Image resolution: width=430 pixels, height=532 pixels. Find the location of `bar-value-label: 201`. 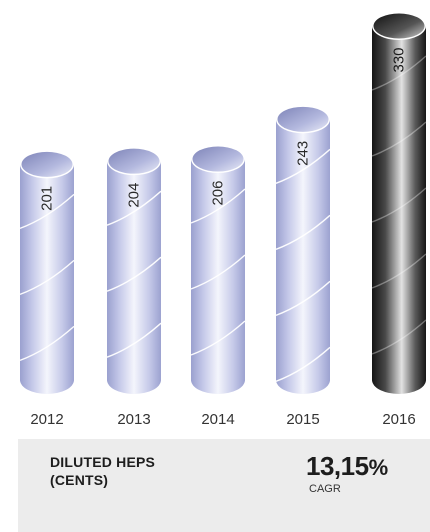

bar-value-label: 201 is located at coordinates (47, 198).